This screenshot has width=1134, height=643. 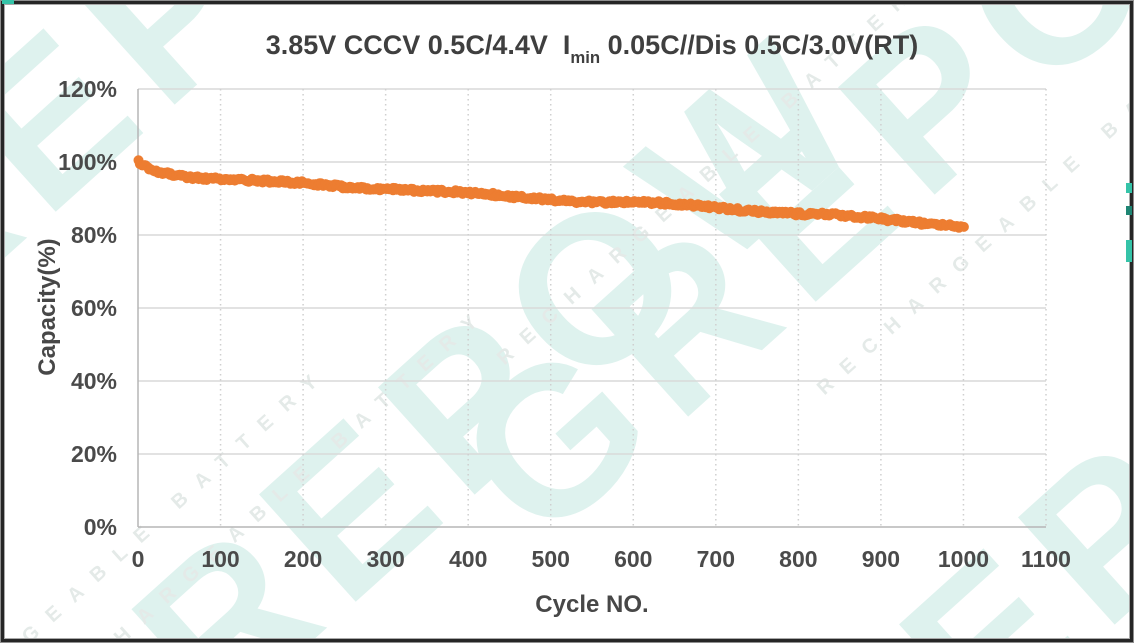 What do you see at coordinates (100, 527) in the screenshot?
I see `y-tick-label: 0%` at bounding box center [100, 527].